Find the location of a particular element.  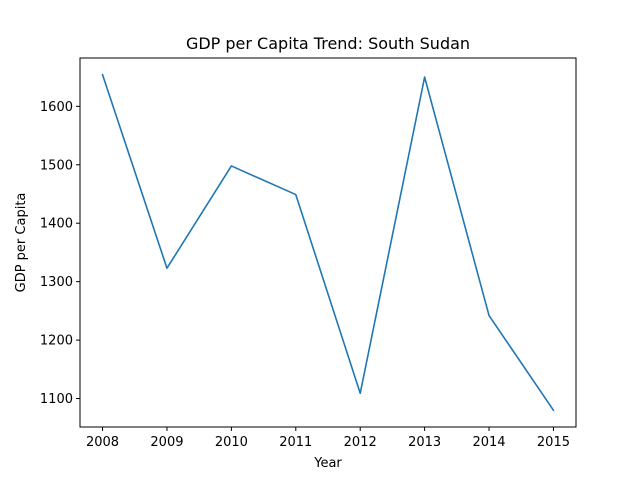

x-tick-label: 2009 is located at coordinates (166, 442).